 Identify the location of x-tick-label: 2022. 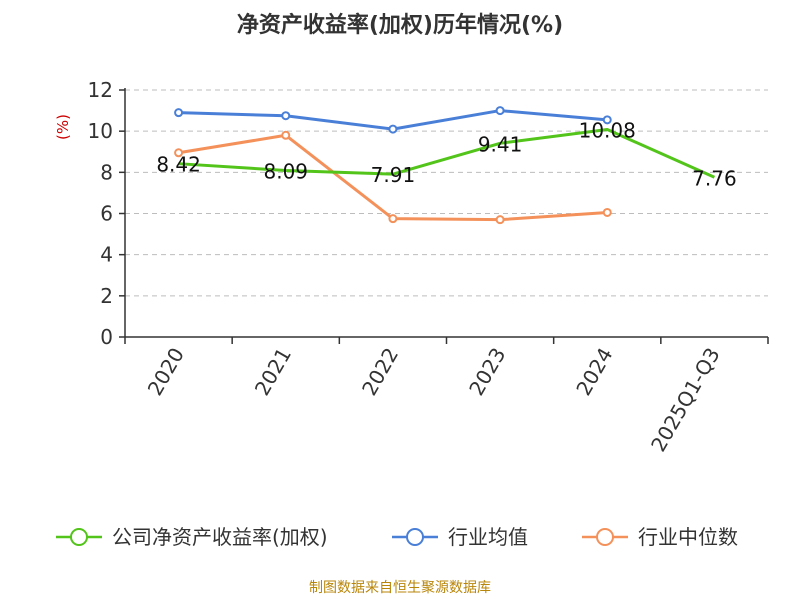
(380, 372).